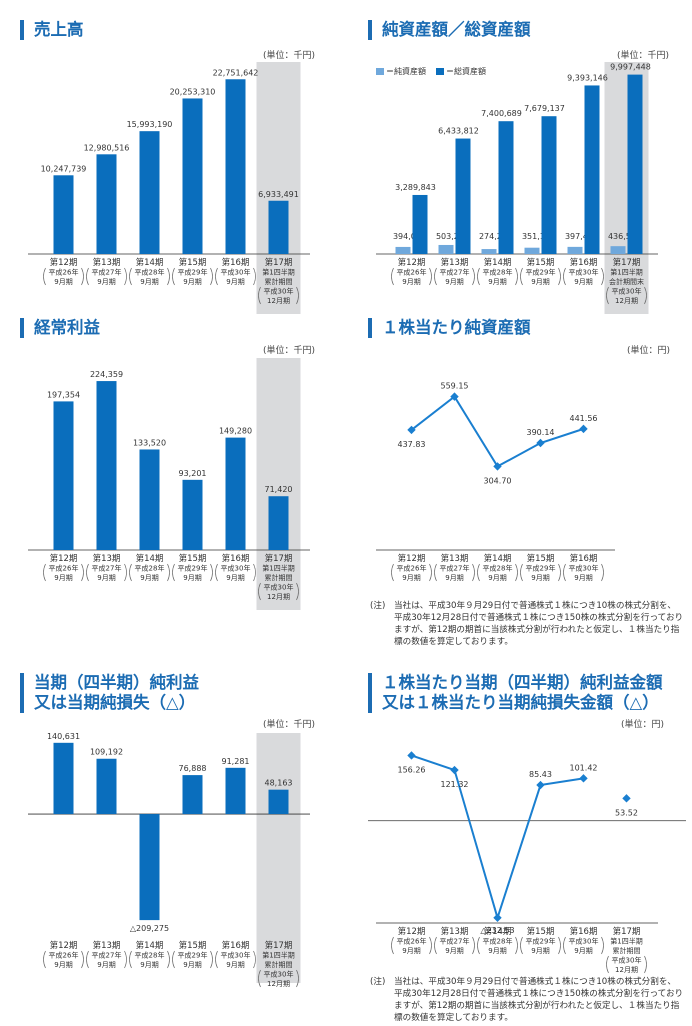  What do you see at coordinates (449, 328) in the screenshot?
I see `chart-title: １株当たり純資産額` at bounding box center [449, 328].